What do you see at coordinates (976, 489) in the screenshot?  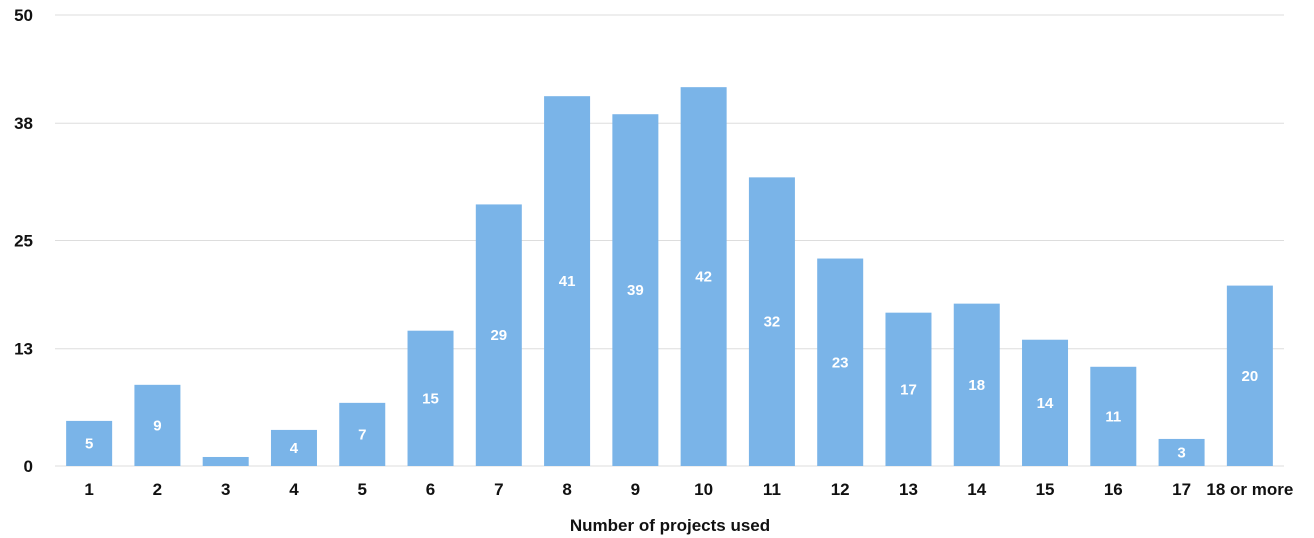 I see `x-tick-label: 14` at bounding box center [976, 489].